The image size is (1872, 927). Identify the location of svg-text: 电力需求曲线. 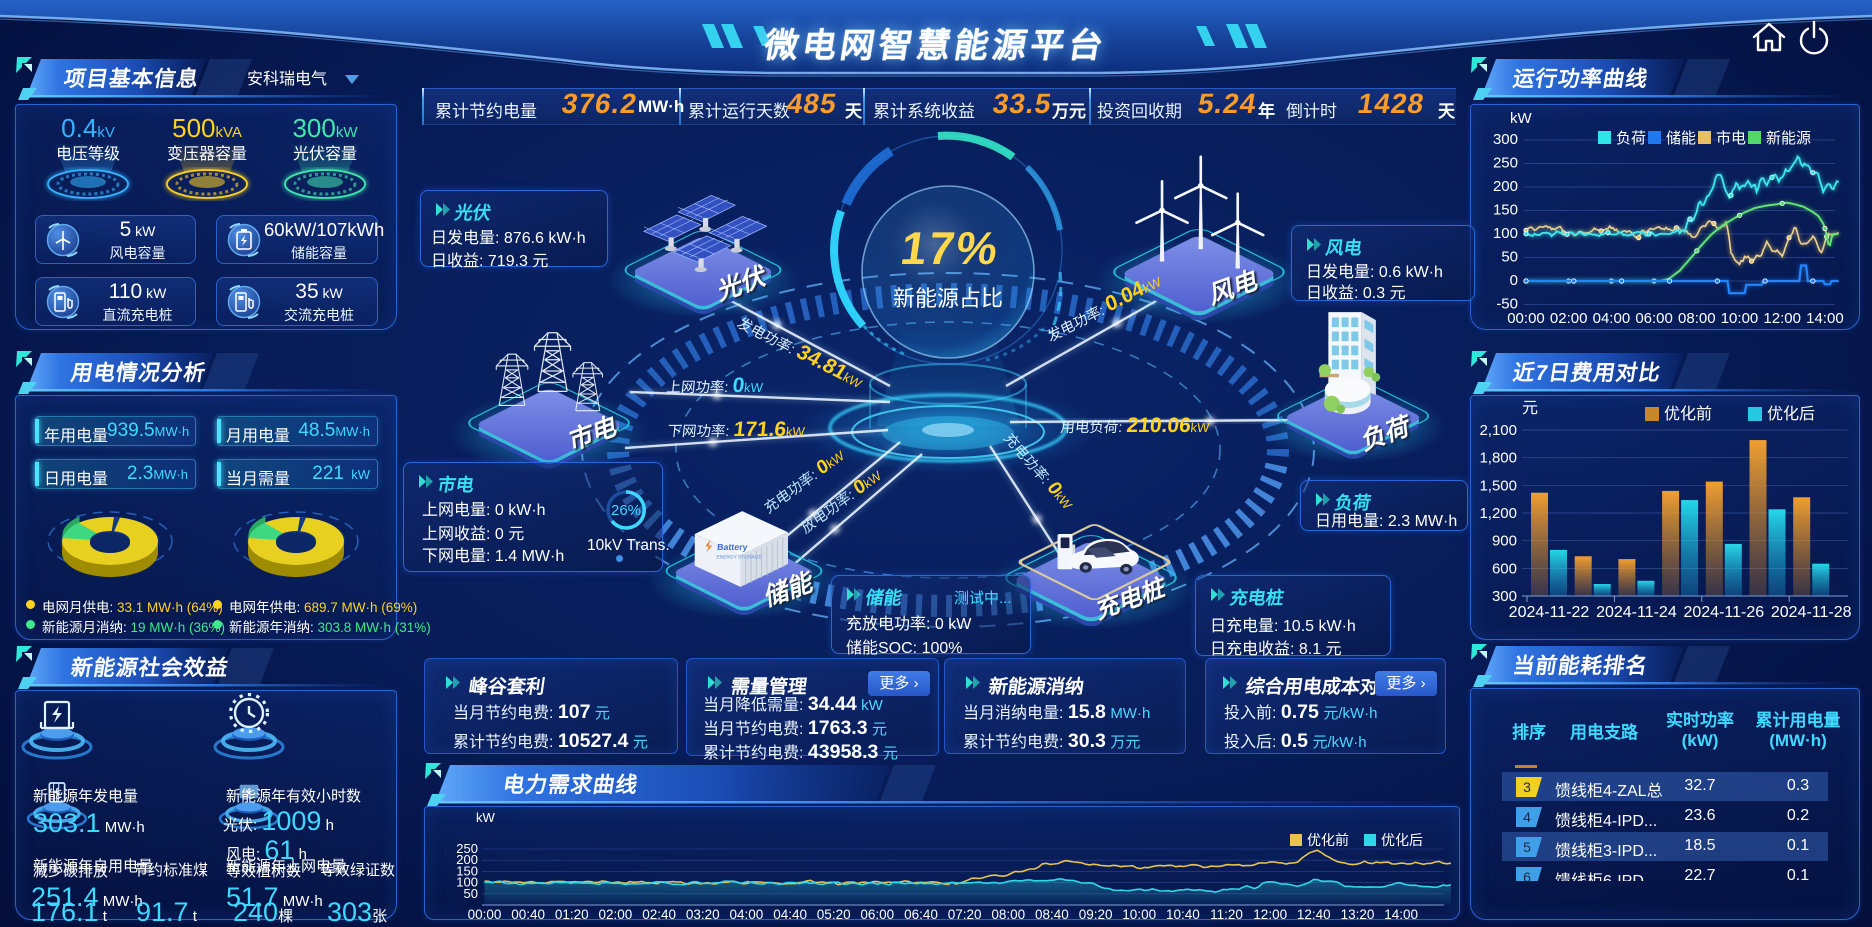
(570, 784).